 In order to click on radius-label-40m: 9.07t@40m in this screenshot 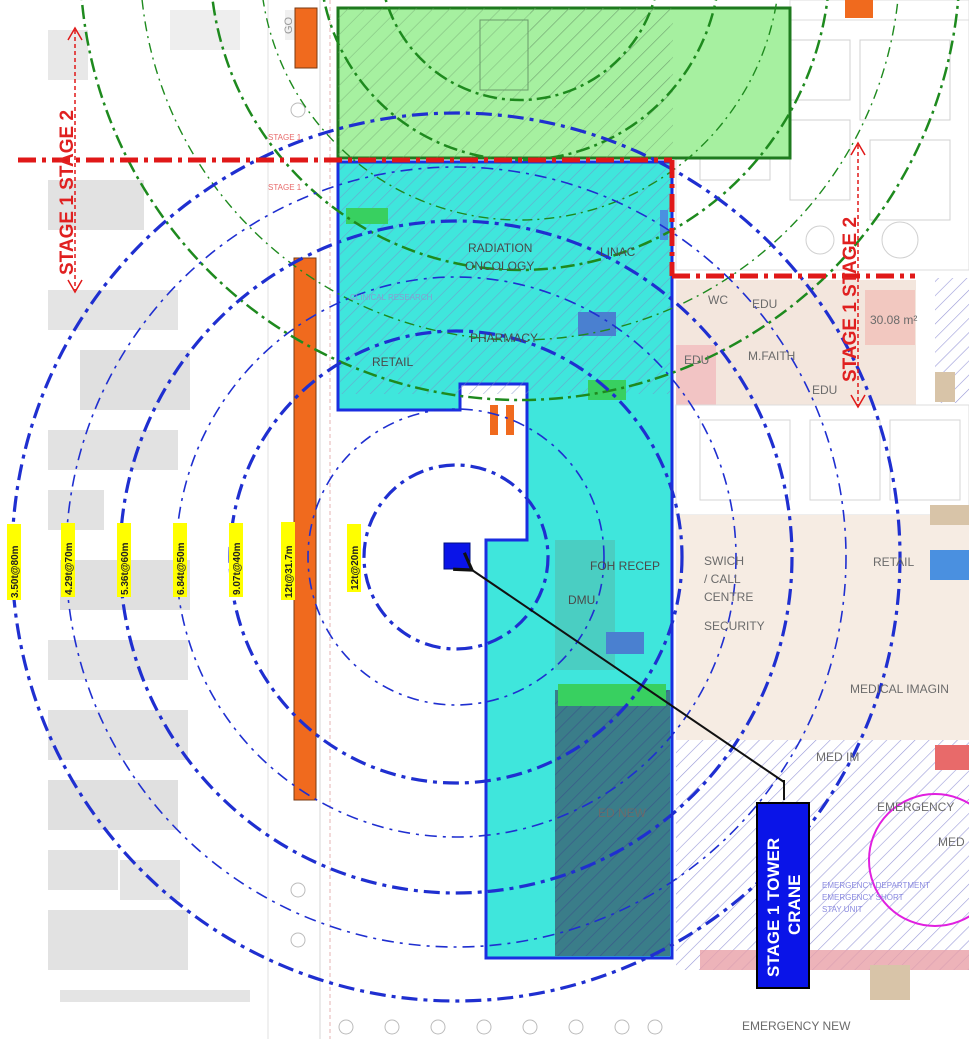, I will do `click(237, 568)`.